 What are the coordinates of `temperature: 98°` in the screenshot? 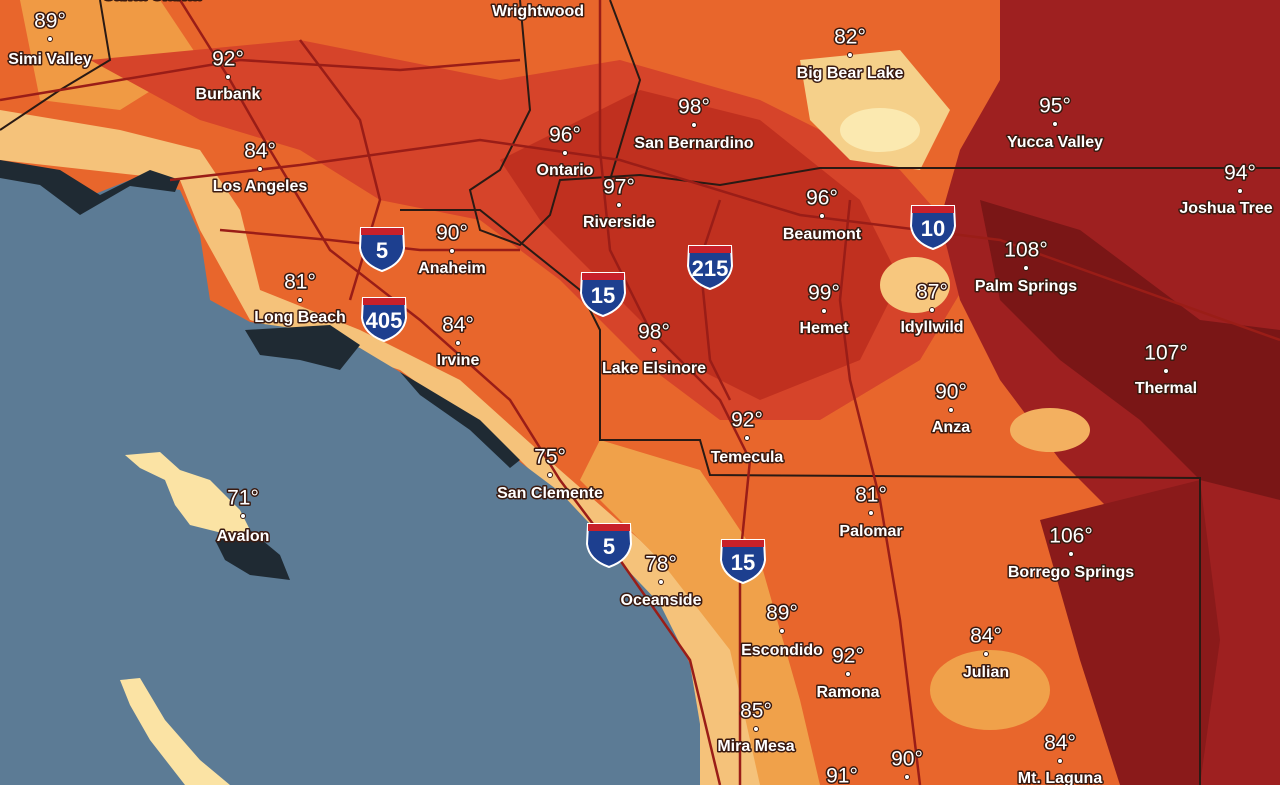 It's located at (694, 107).